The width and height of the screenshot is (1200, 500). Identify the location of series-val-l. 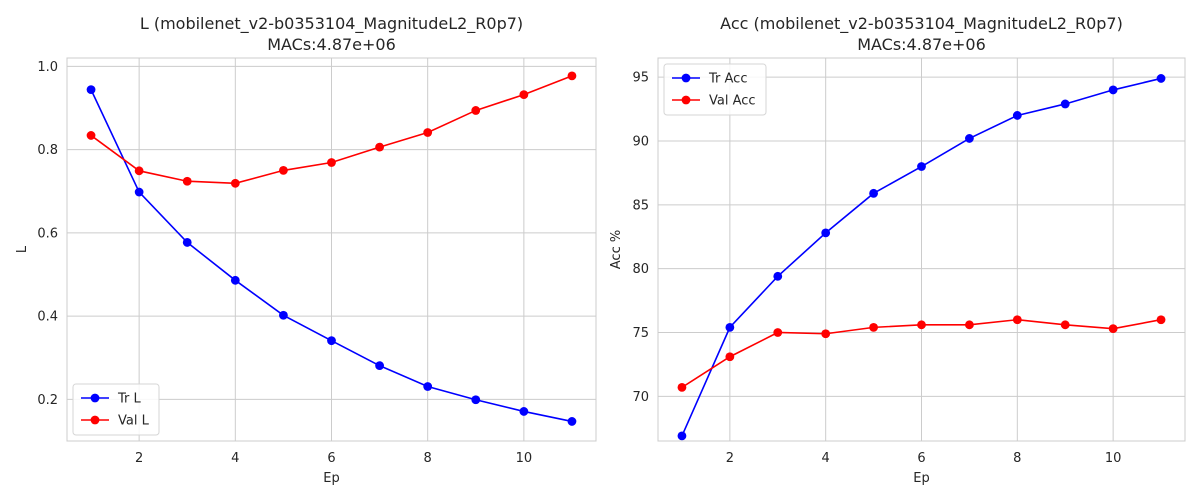
(331, 129).